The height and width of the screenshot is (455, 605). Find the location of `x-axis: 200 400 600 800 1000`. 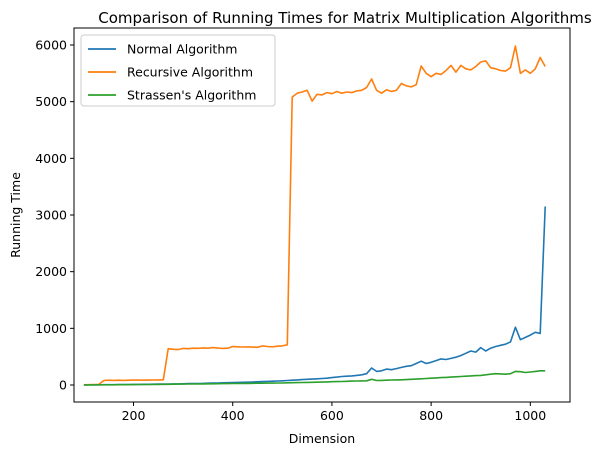

x-axis: 200 400 600 800 1000 is located at coordinates (334, 412).